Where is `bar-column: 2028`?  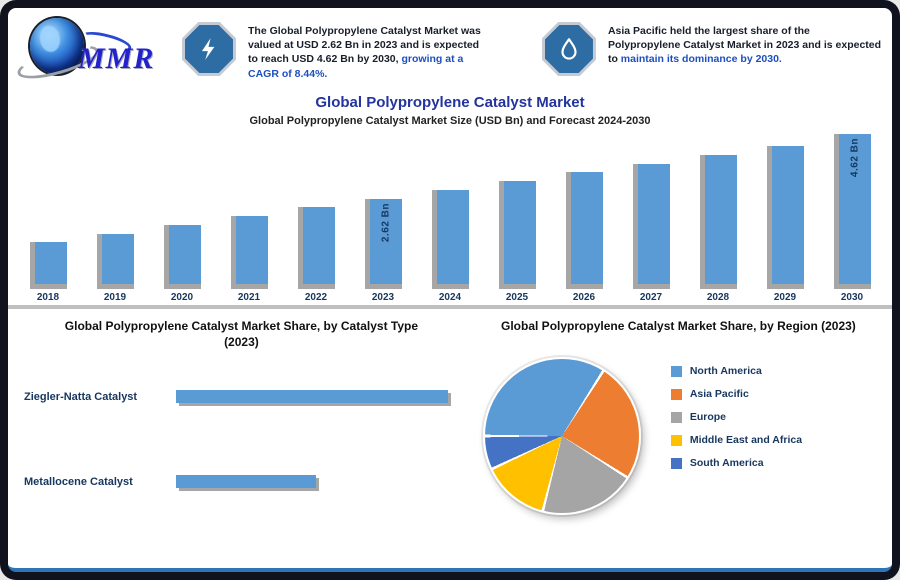
bar-column: 2028 is located at coordinates (718, 229).